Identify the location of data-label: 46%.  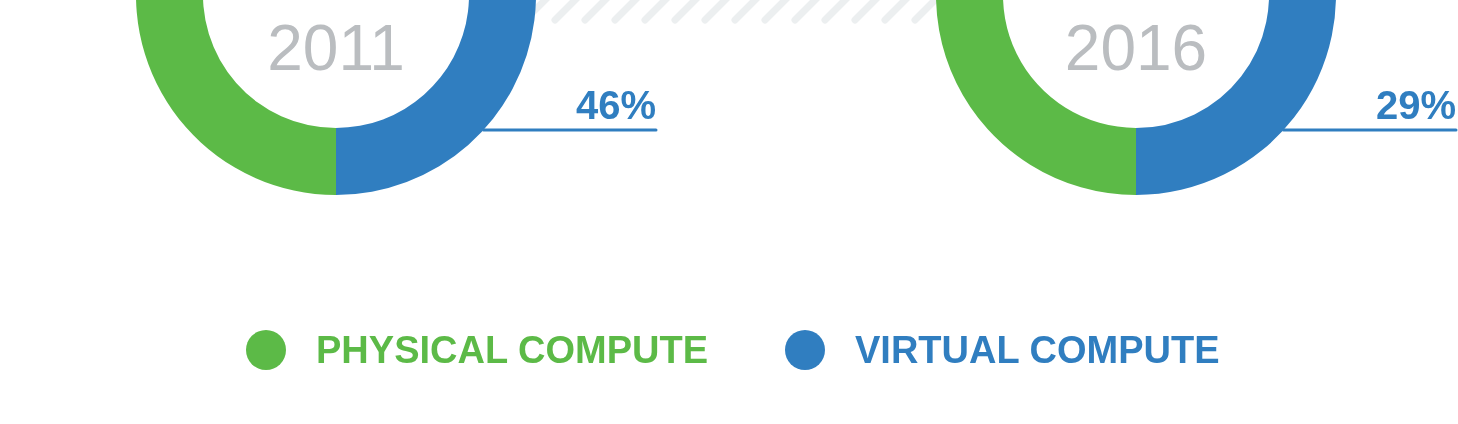
(615, 105).